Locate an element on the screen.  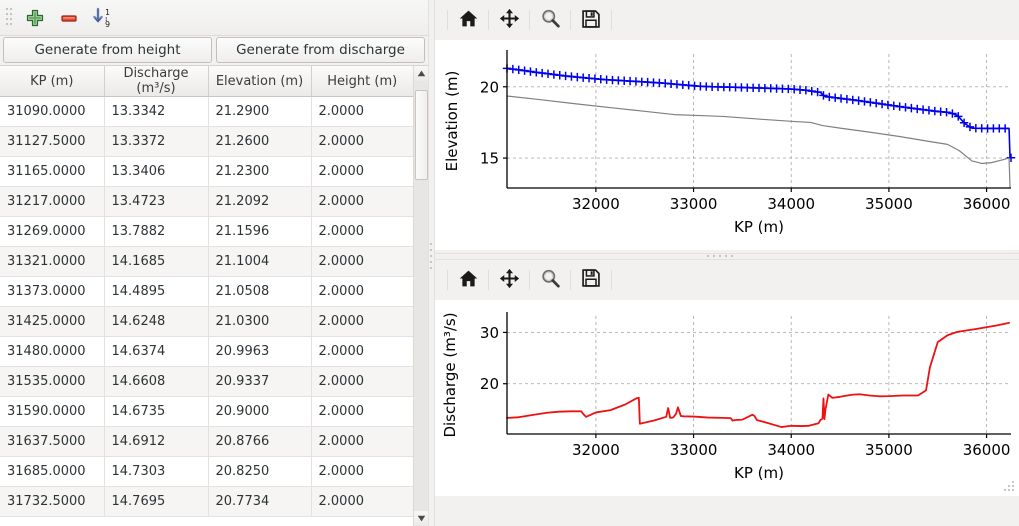
column-header-elevation: Elevation (m) is located at coordinates (260, 81).